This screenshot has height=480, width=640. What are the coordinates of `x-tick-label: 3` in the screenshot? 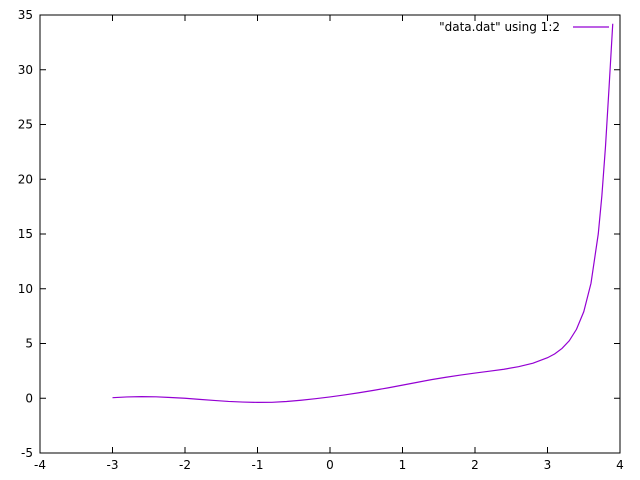 It's located at (548, 465).